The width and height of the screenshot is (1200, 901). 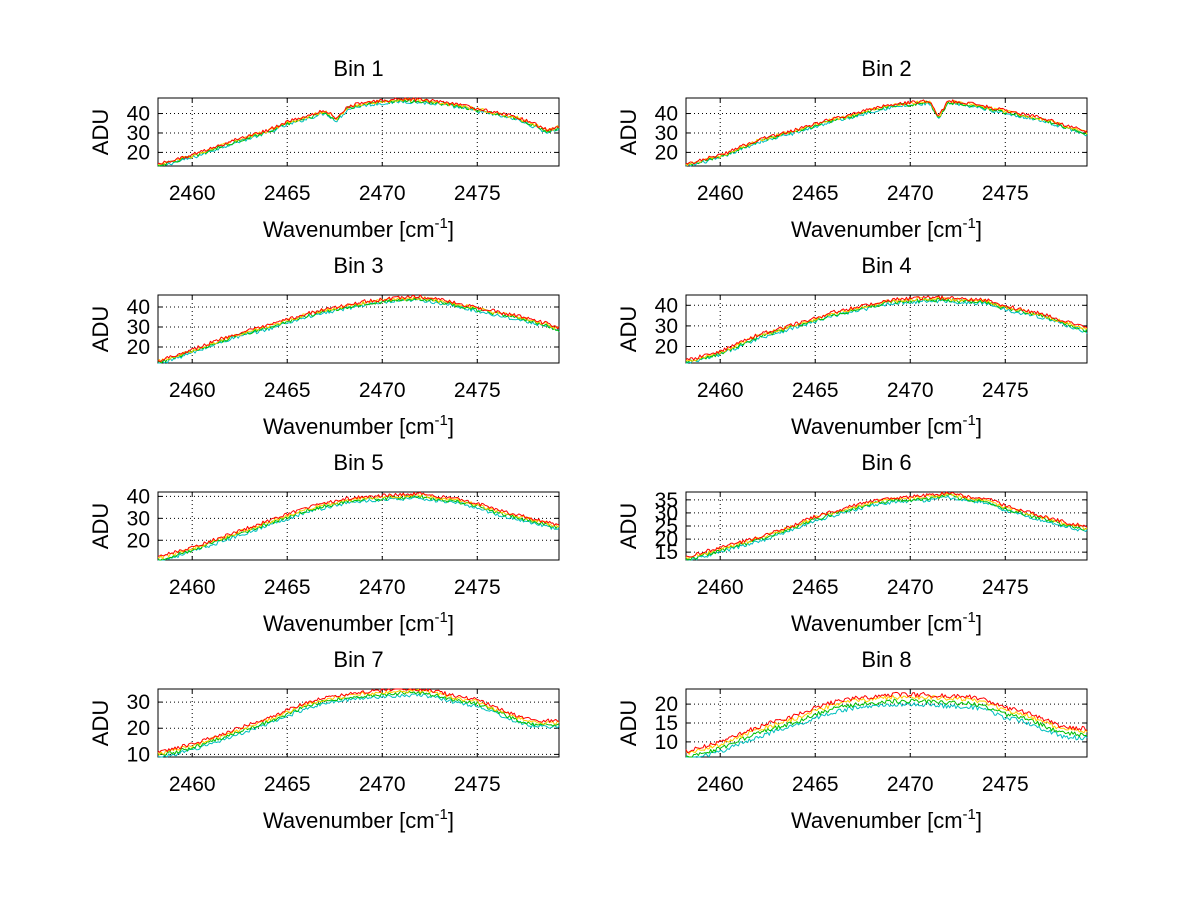 I want to click on subplot-title: Bin 3, so click(x=358, y=265).